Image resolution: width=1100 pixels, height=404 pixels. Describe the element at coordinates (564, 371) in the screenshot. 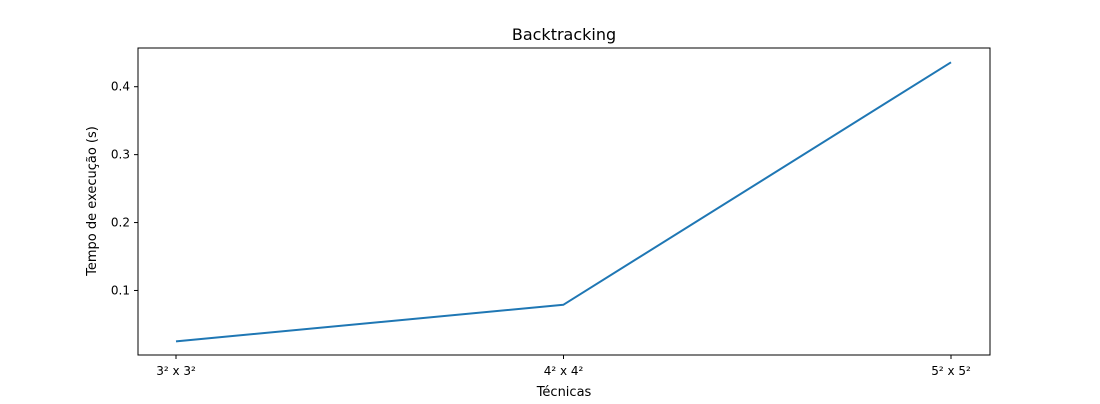

I see `x-tick-label: 4² x 4²` at that location.